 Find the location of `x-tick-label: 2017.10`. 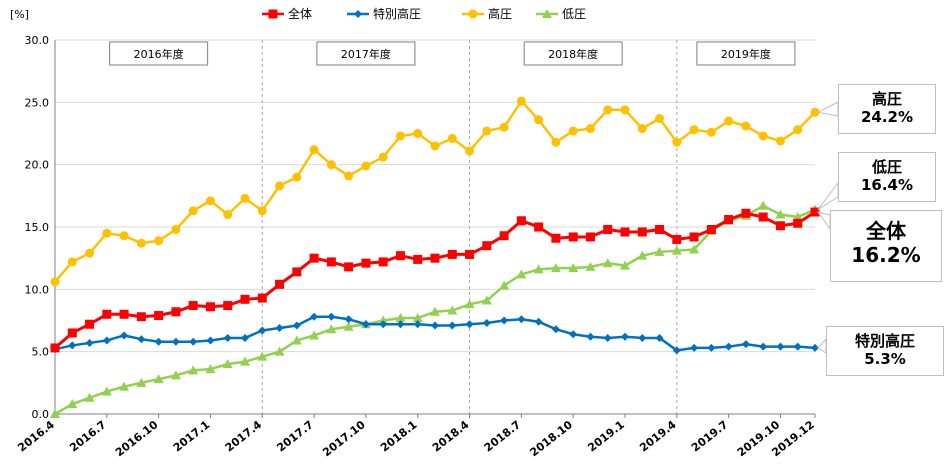

x-tick-label: 2017.10 is located at coordinates (344, 438).